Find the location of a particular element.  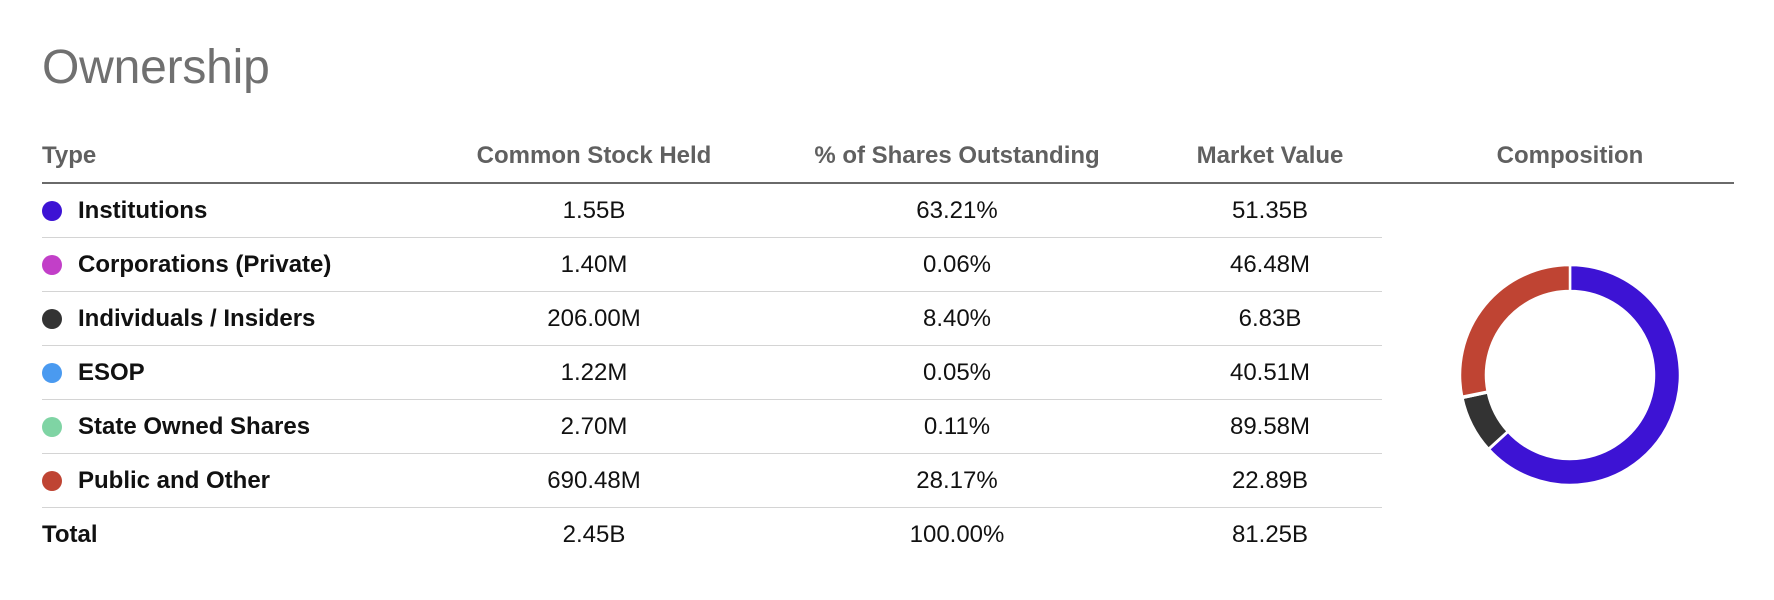

row-type: Individuals / Insiders is located at coordinates (197, 318).